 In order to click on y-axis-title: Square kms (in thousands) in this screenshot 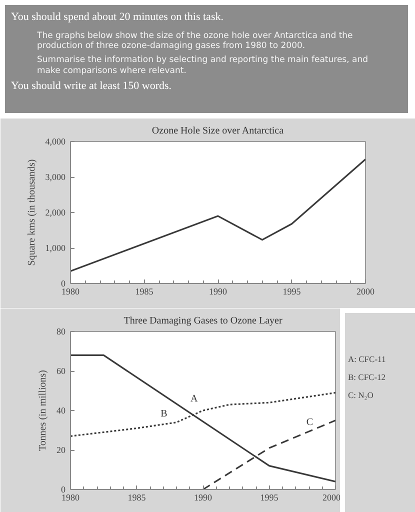, I will do `click(32, 212)`.